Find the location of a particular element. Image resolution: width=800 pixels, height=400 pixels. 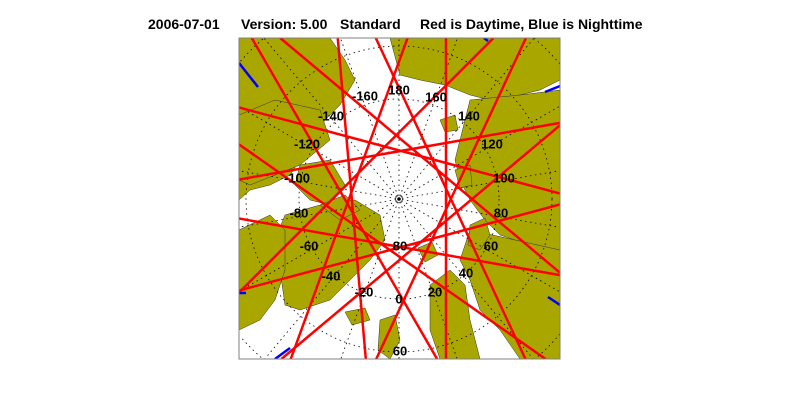

latitude-label: 80 is located at coordinates (400, 245).